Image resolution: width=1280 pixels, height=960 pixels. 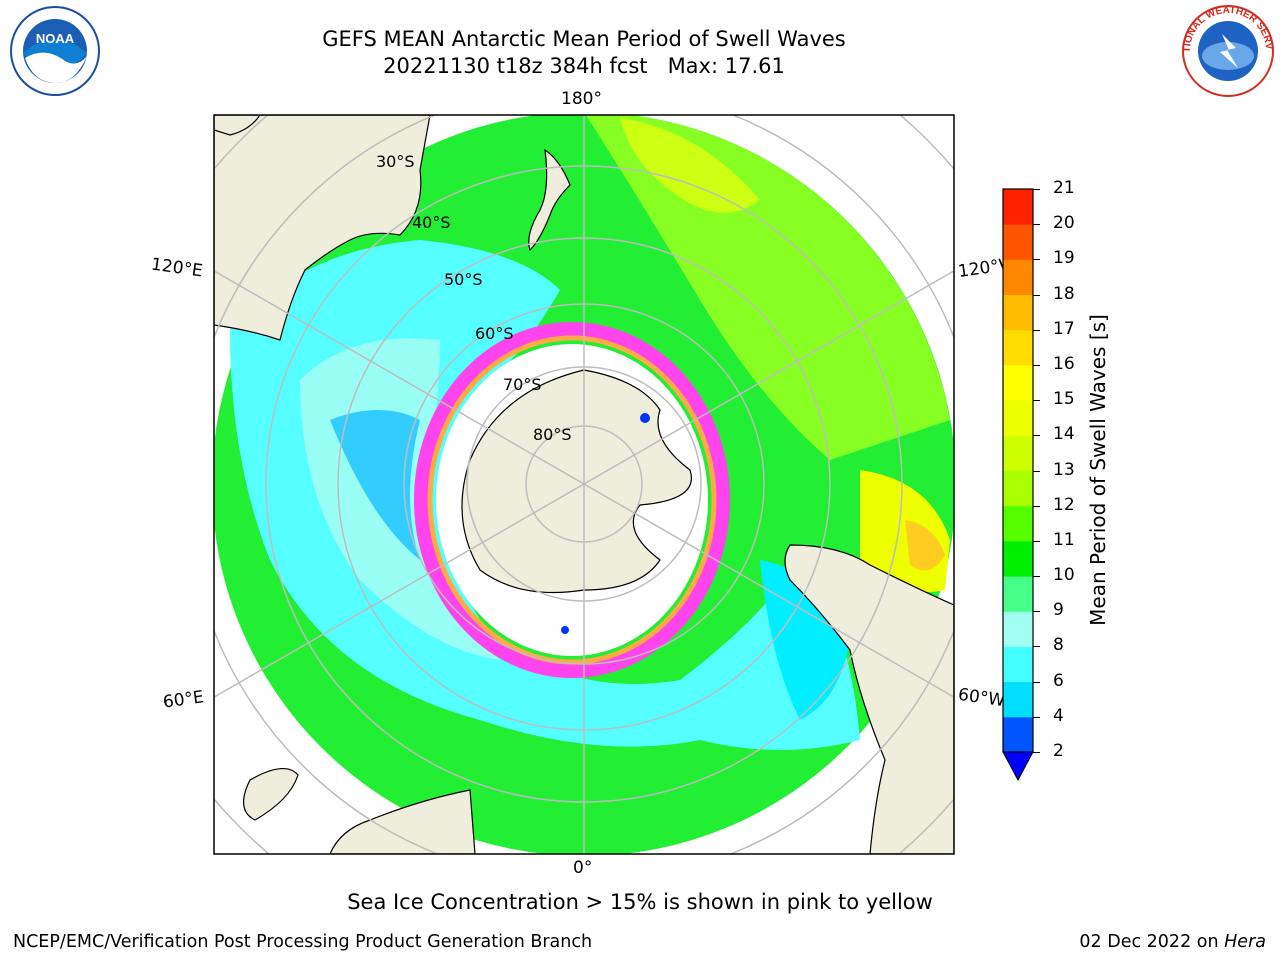 What do you see at coordinates (1064, 504) in the screenshot?
I see `colorbar-tick-label: 12` at bounding box center [1064, 504].